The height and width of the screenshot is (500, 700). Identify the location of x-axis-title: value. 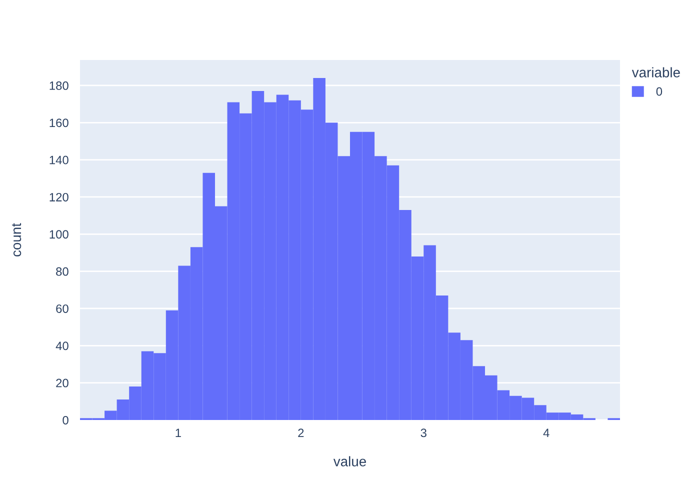
(349, 461).